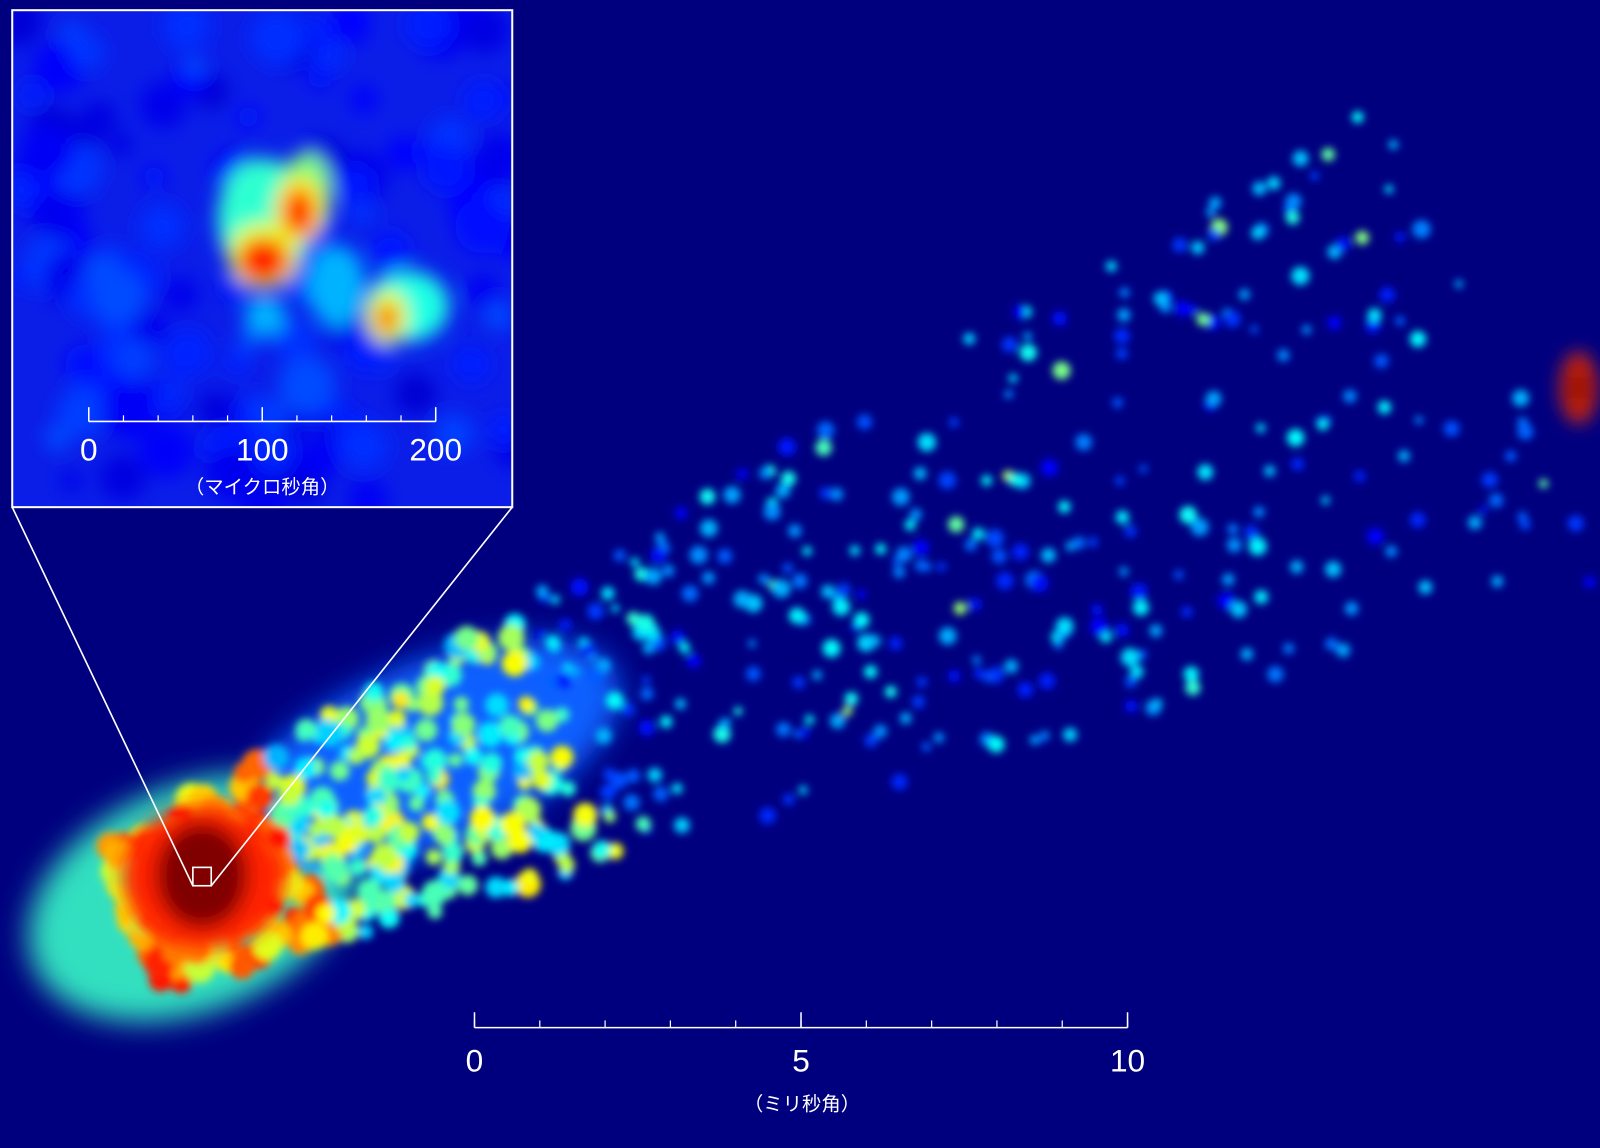  Describe the element at coordinates (102, 696) in the screenshot. I see `zoom-line` at that location.